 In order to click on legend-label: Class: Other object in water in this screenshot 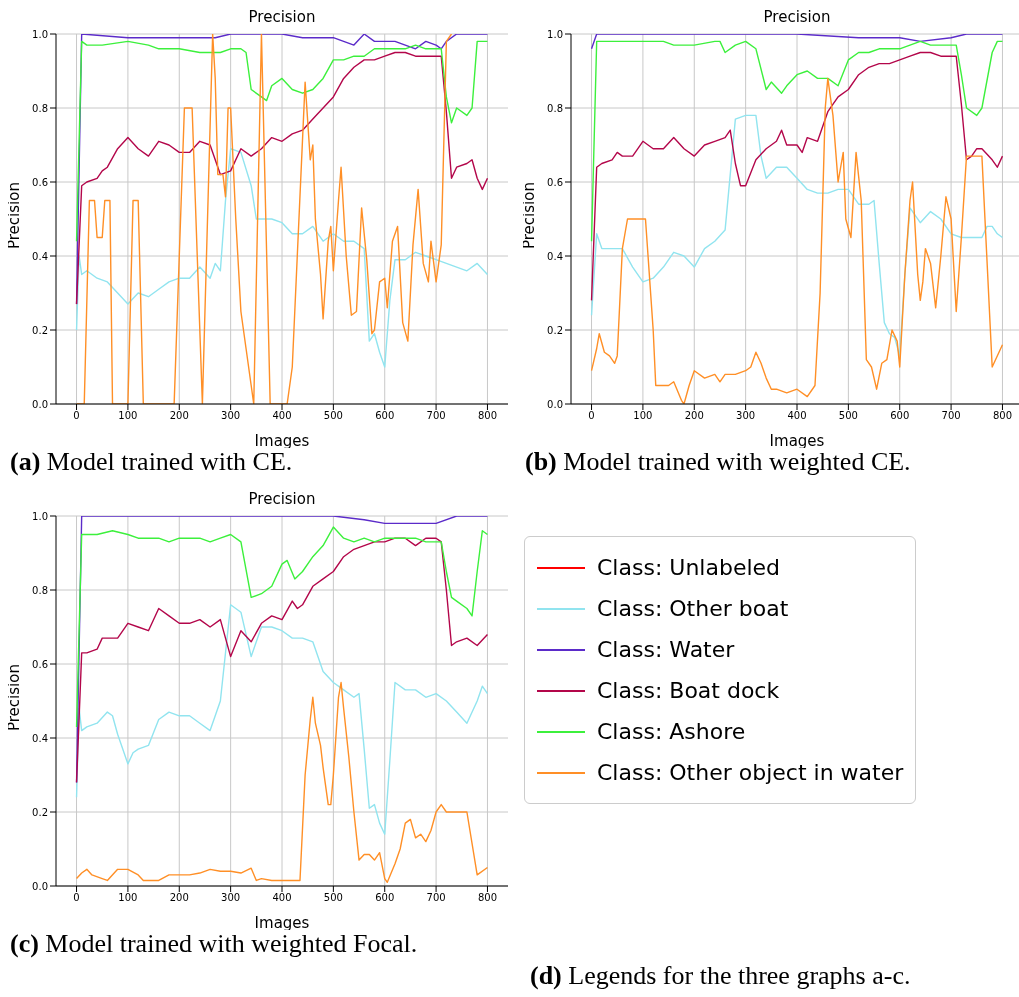, I will do `click(750, 772)`.